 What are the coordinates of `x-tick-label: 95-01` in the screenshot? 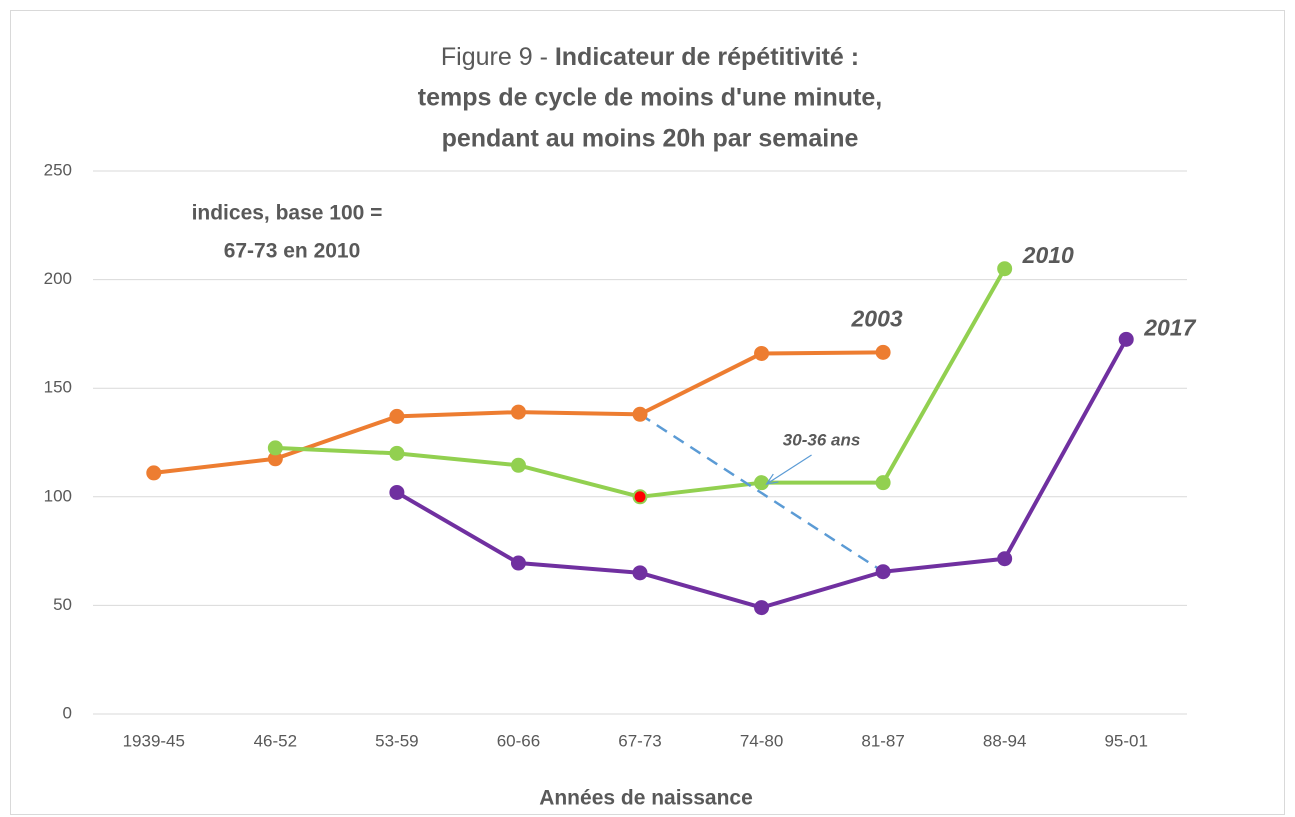 It's located at (1125, 740).